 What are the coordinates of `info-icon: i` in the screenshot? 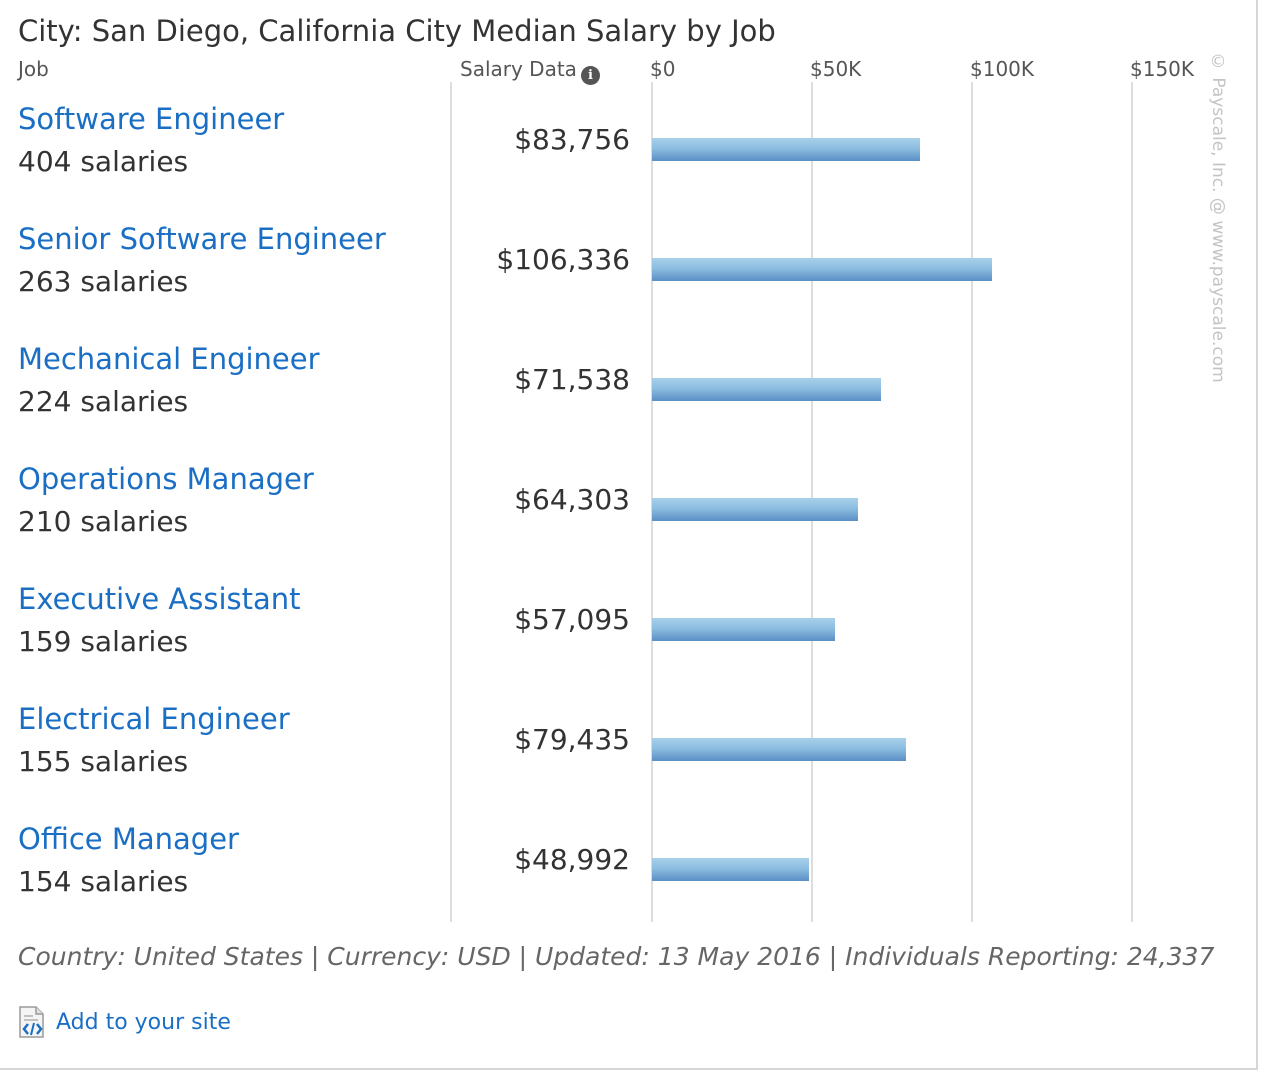 It's located at (590, 75).